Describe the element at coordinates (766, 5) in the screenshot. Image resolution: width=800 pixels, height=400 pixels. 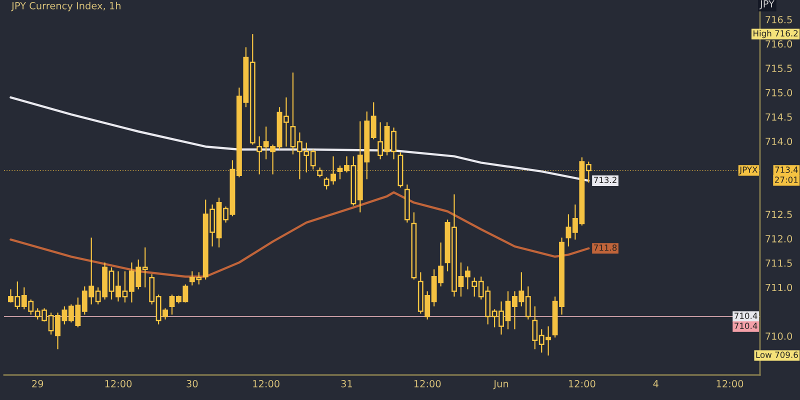
I see `y-axis-title: JPY` at that location.